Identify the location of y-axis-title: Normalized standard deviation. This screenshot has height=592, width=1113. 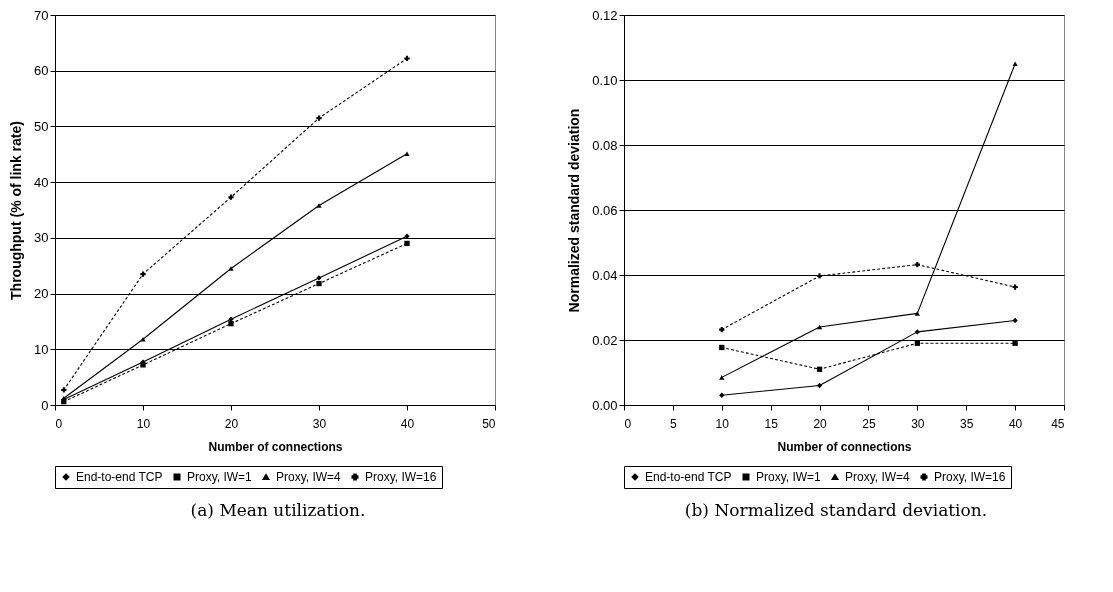
(574, 210).